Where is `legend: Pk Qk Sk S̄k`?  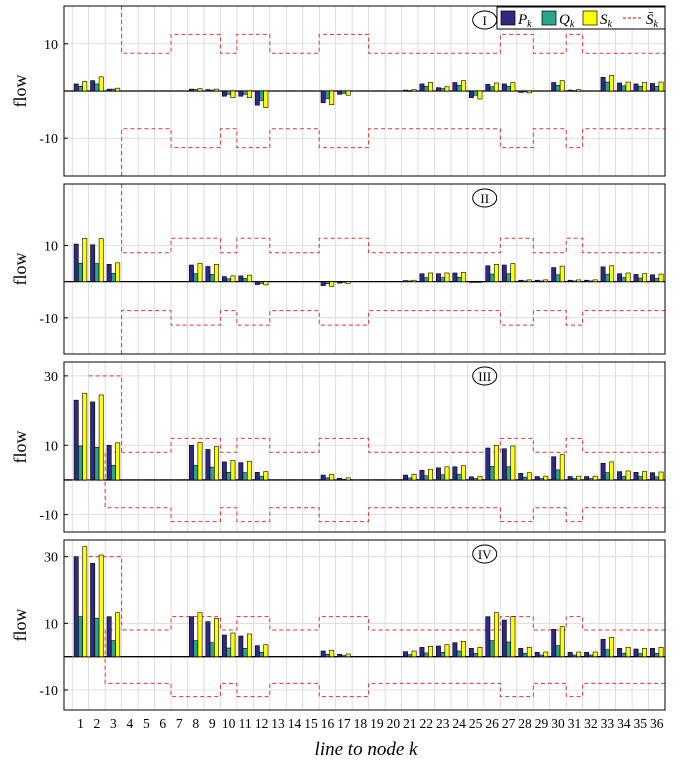 legend: Pk Qk Sk S̄k is located at coordinates (581, 18).